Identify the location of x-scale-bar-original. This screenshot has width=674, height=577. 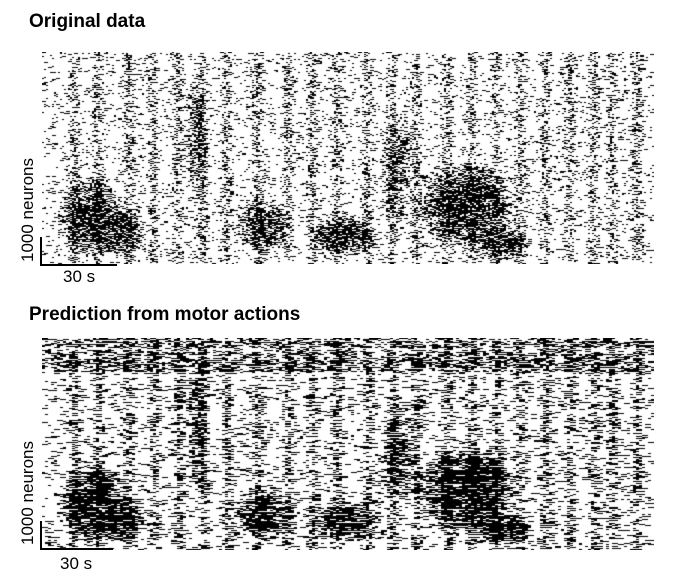
(78, 265).